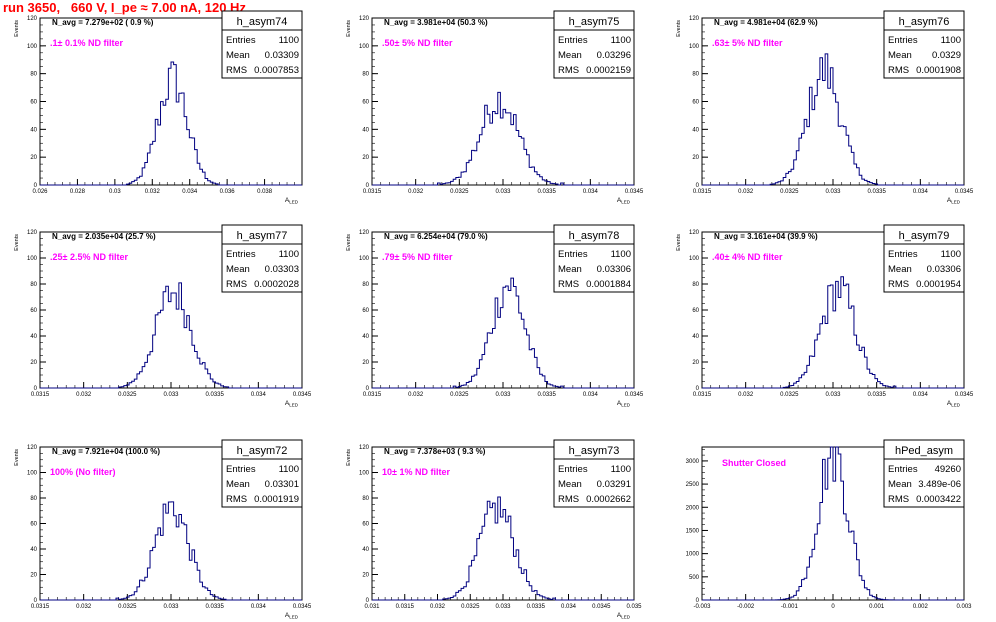 The width and height of the screenshot is (996, 622). What do you see at coordinates (594, 236) in the screenshot?
I see `histogram-name: h_asym78` at bounding box center [594, 236].